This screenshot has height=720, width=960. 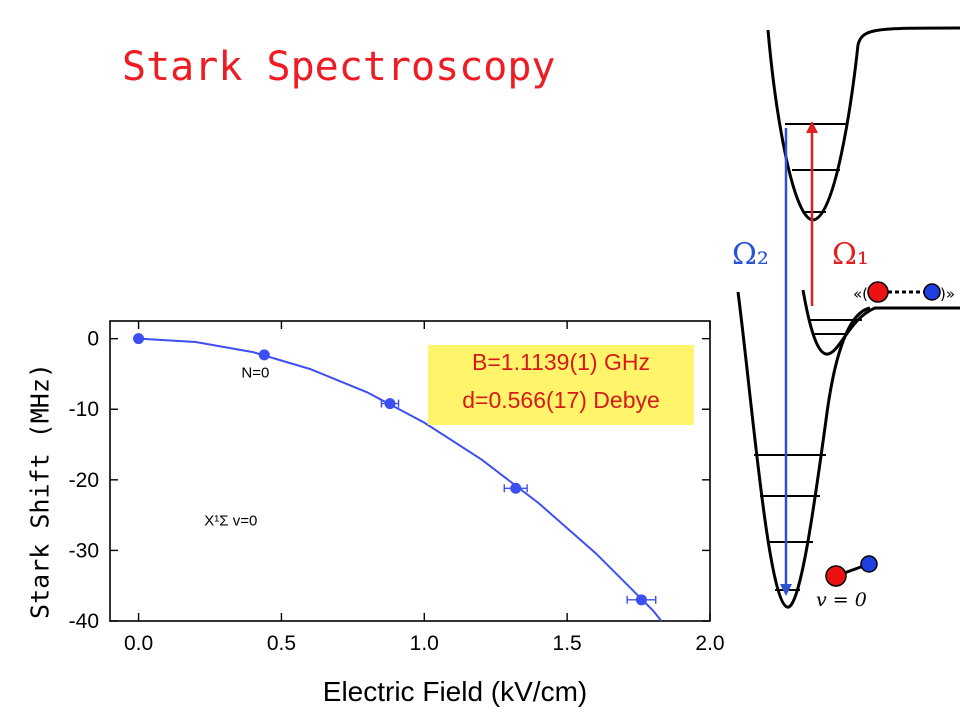 I want to click on omega1-arrowhead, so click(x=812, y=127).